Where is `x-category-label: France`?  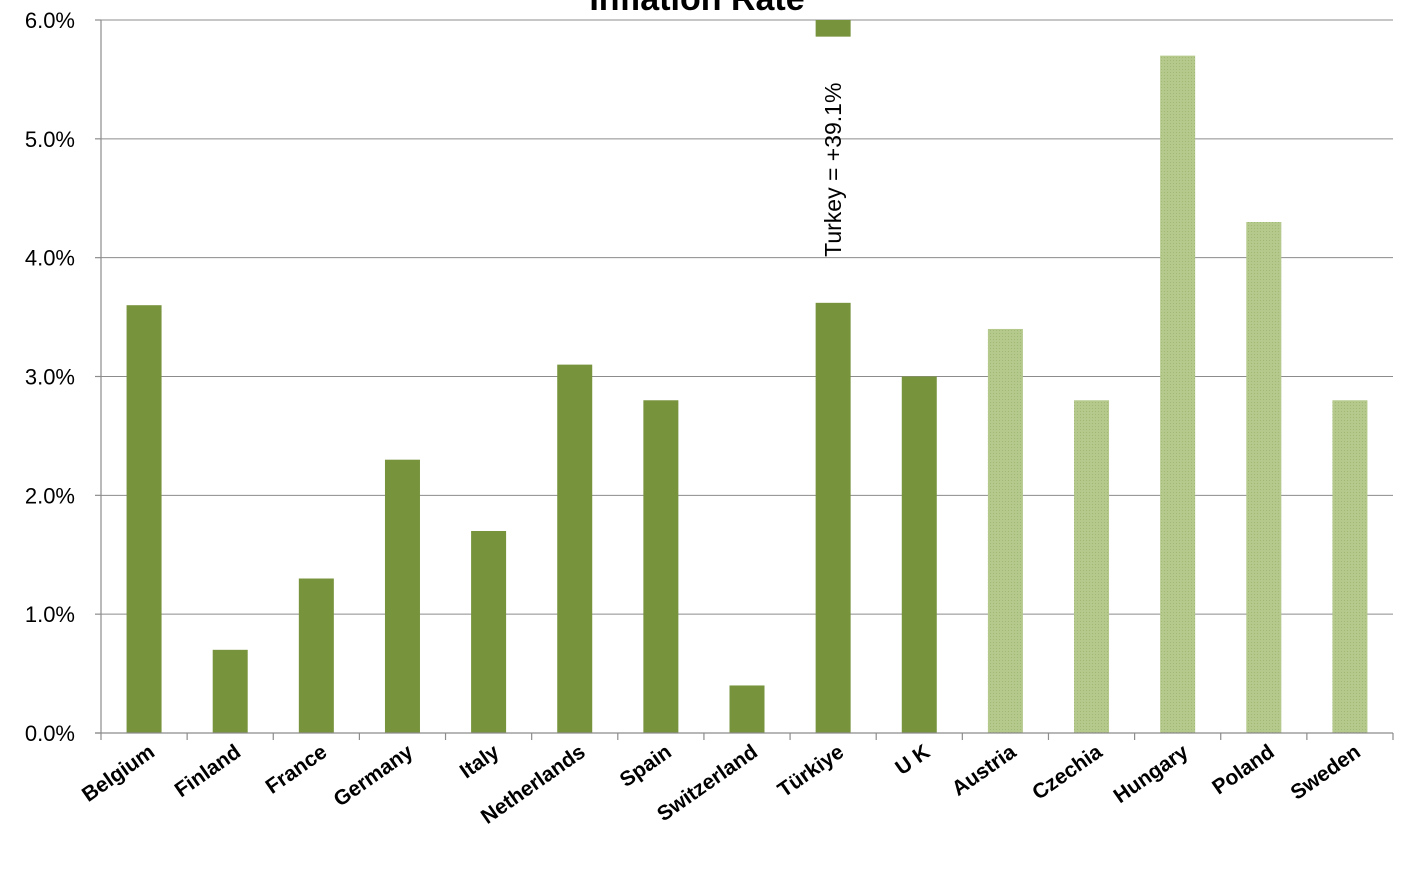 x-category-label: France is located at coordinates (297, 769).